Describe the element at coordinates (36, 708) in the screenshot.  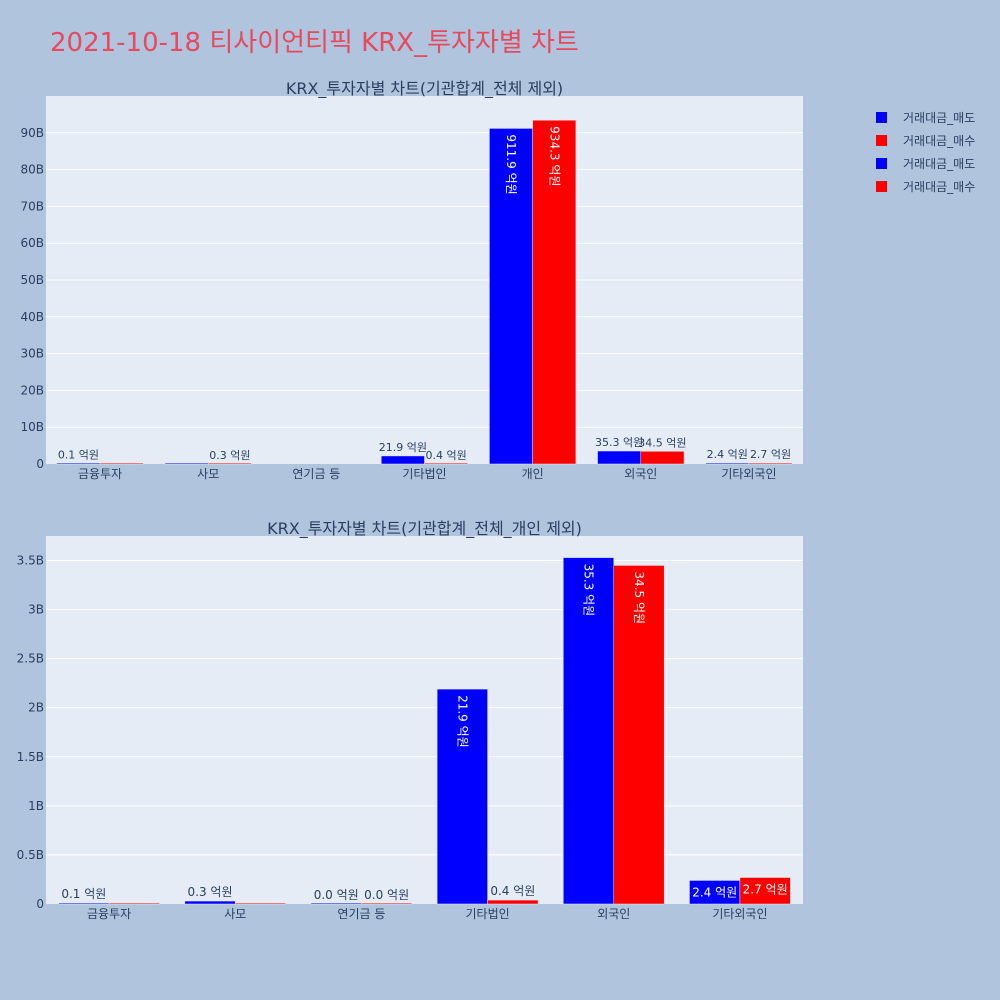
I see `y-tick-label: 2B` at that location.